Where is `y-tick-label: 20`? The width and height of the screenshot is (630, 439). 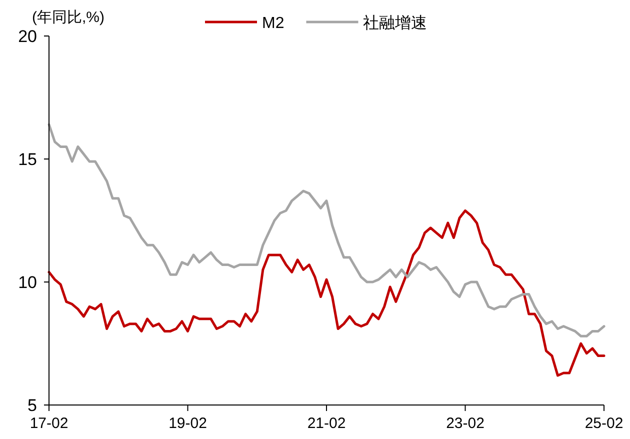 y-tick-label: 20 is located at coordinates (27, 36).